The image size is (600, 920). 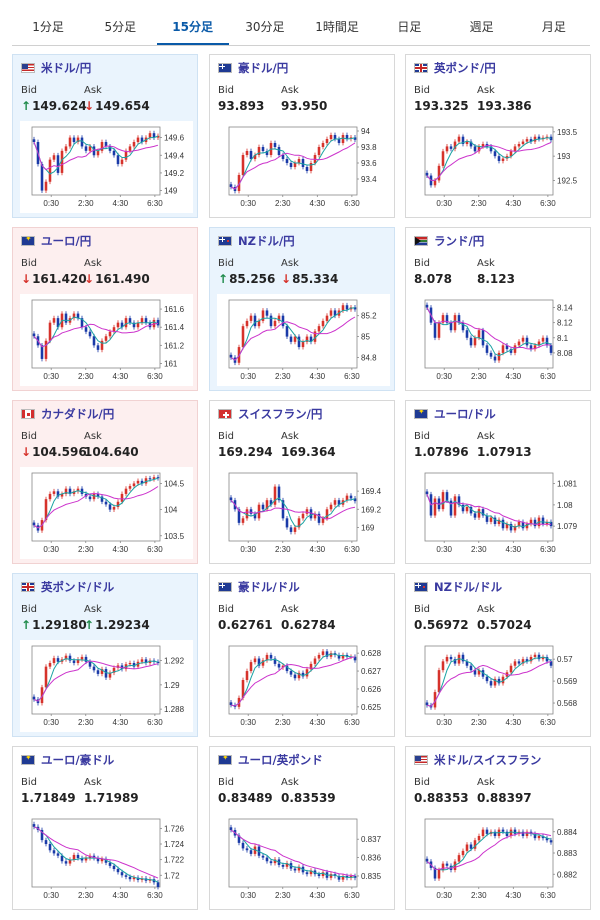 I want to click on price-chart: 1.081 1.08 1.079 0:30 2:30 4:30 6:30, so click(x=499, y=513).